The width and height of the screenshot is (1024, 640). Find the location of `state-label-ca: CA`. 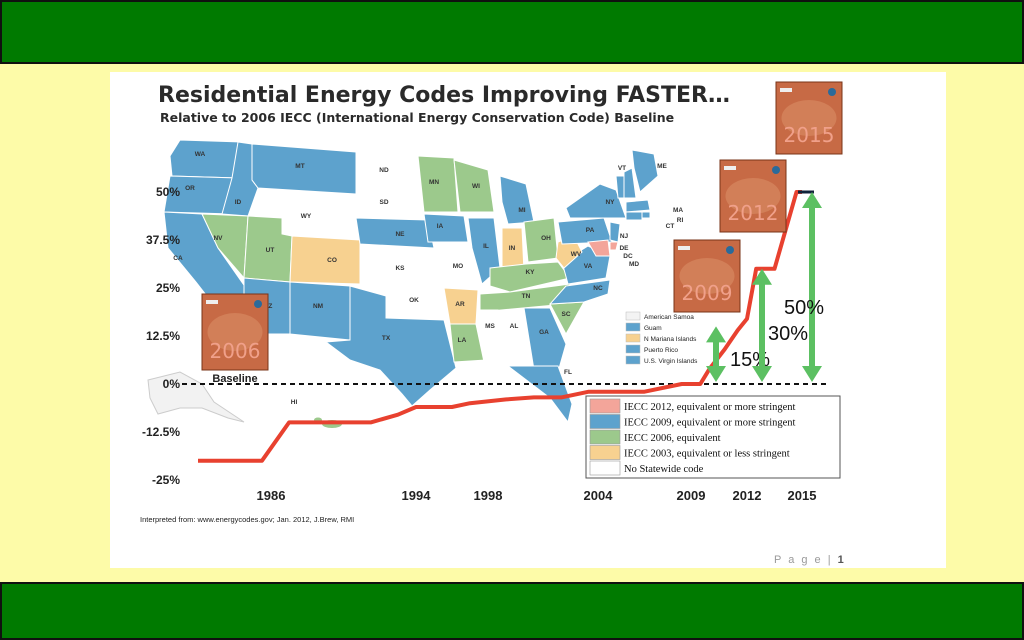

state-label-ca: CA is located at coordinates (178, 258).